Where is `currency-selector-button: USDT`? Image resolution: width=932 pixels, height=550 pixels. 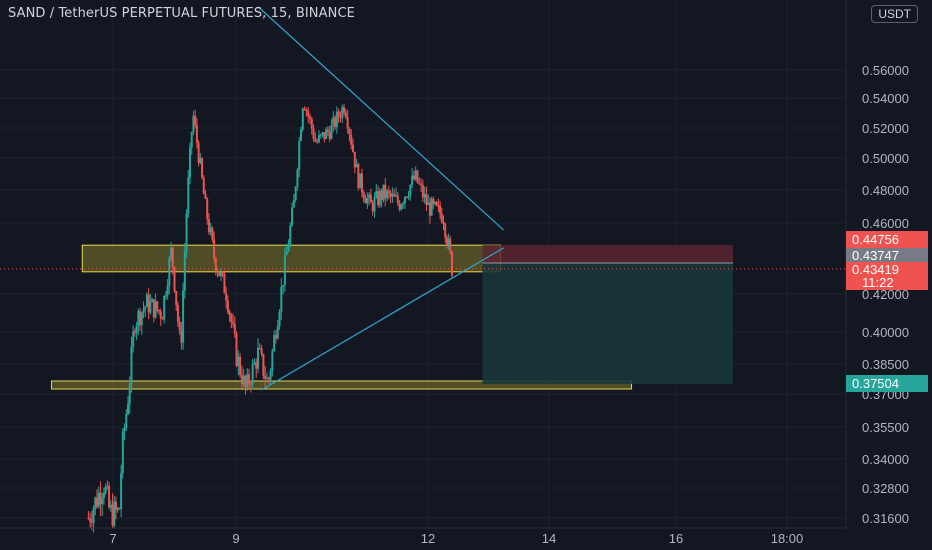
currency-selector-button: USDT is located at coordinates (894, 14).